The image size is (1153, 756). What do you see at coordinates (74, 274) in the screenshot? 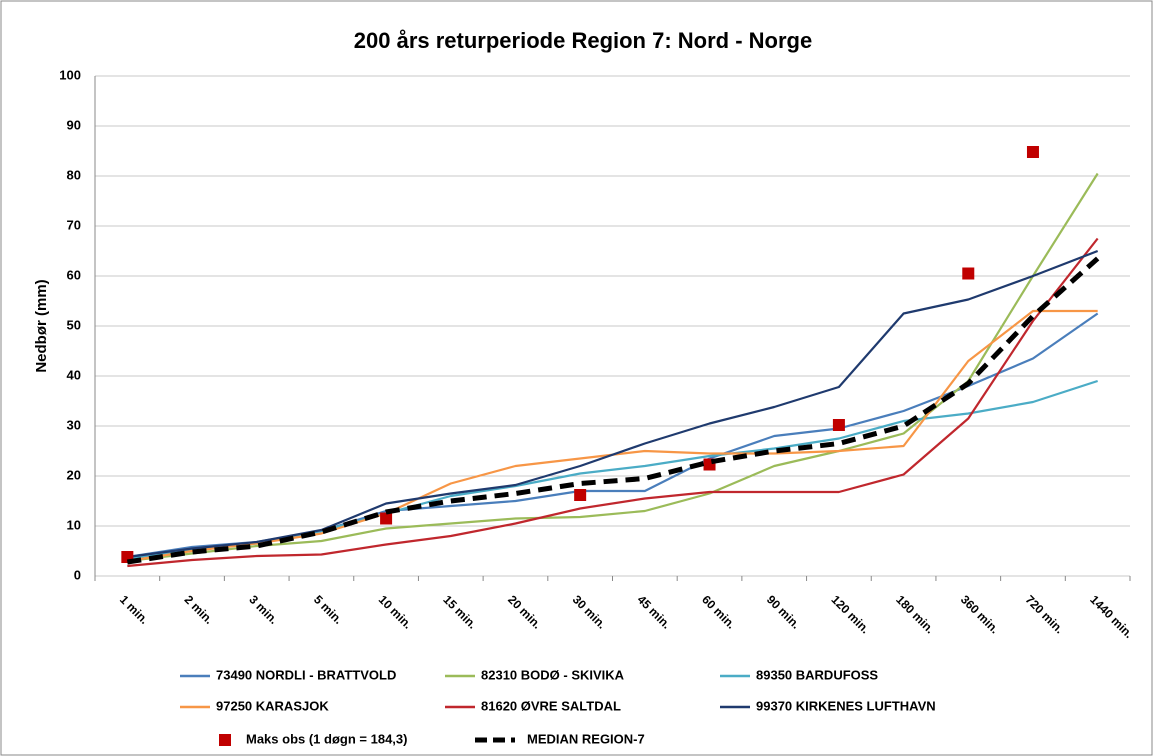
I see `y-tick-label: 60` at bounding box center [74, 274].